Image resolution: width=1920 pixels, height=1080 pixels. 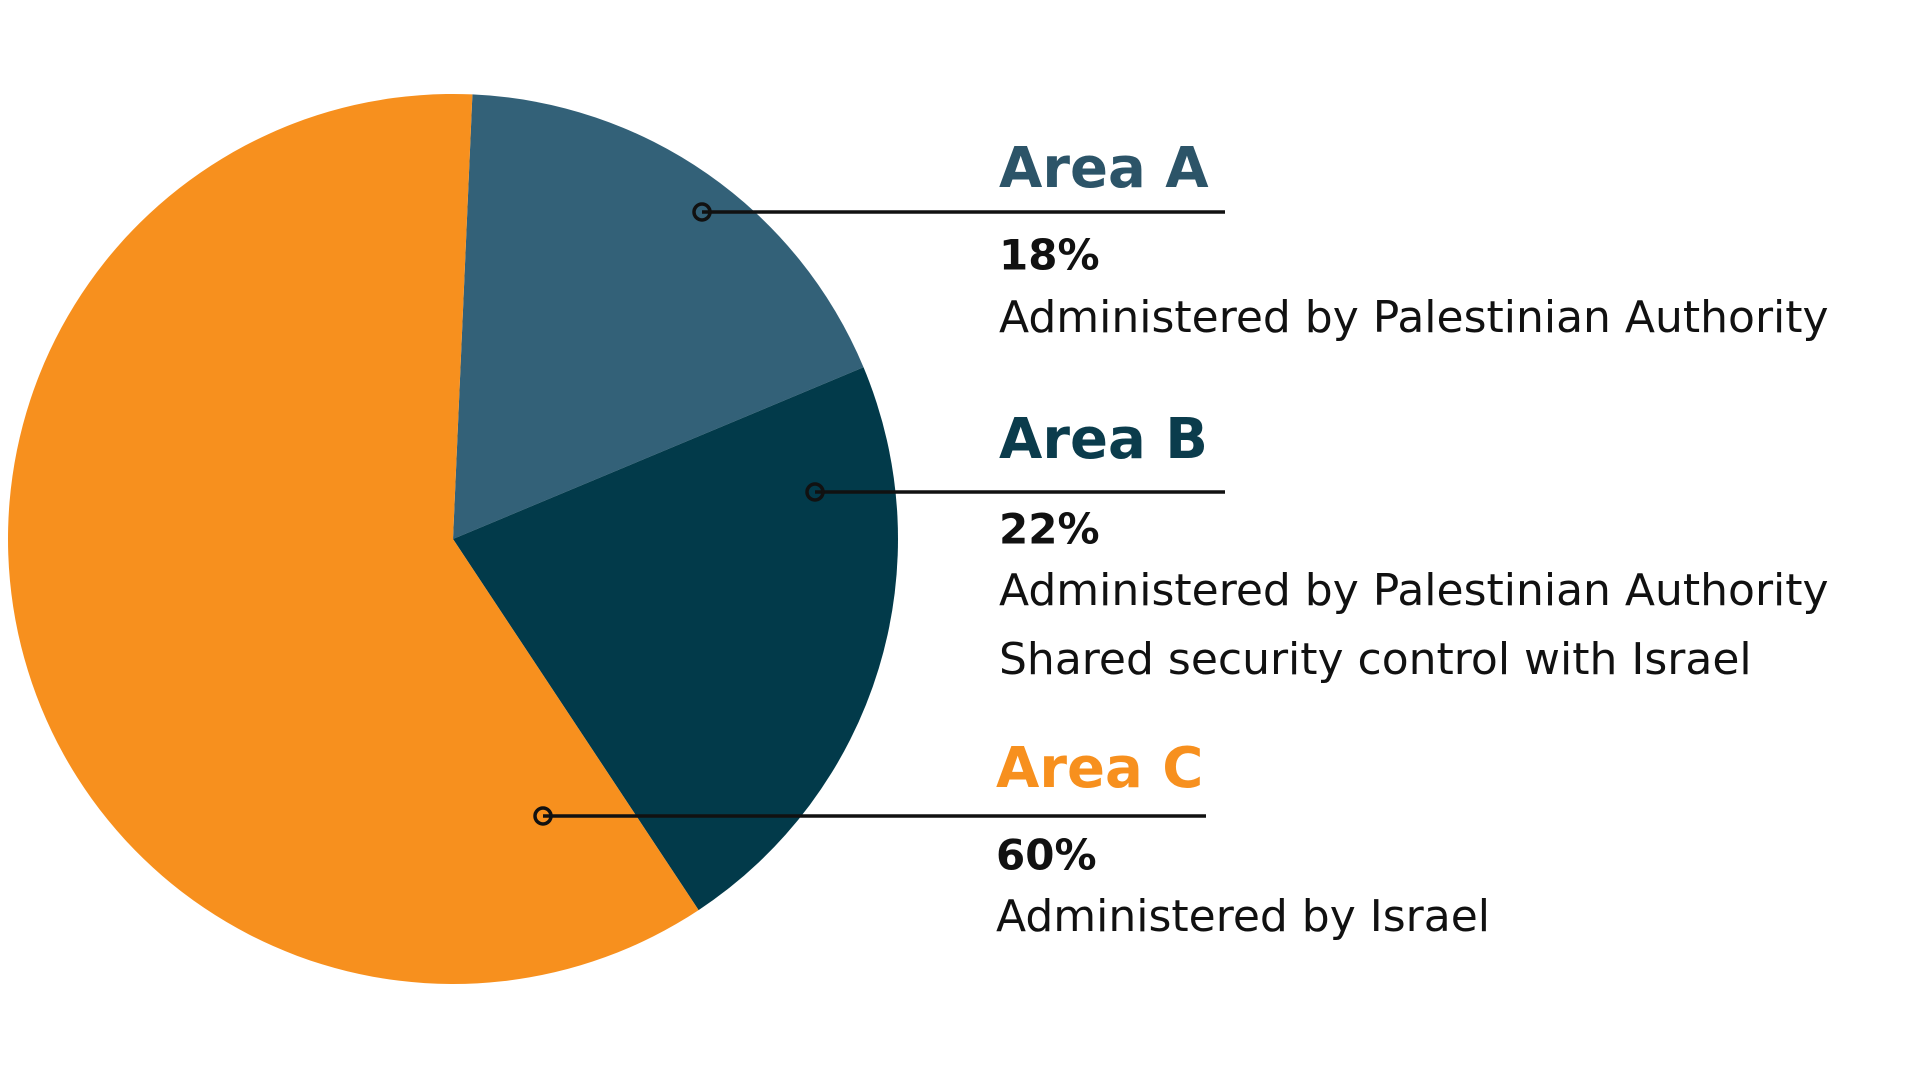 I want to click on value-label: 18%, so click(x=1049, y=255).